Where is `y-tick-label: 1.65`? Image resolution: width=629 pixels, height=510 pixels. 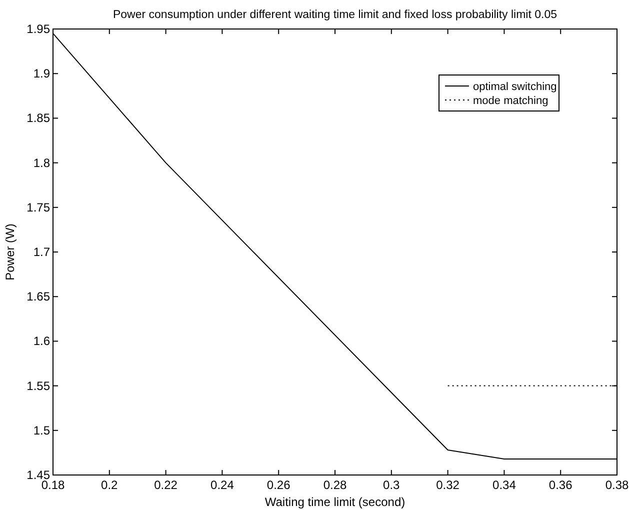 y-tick-label: 1.65 is located at coordinates (38, 297).